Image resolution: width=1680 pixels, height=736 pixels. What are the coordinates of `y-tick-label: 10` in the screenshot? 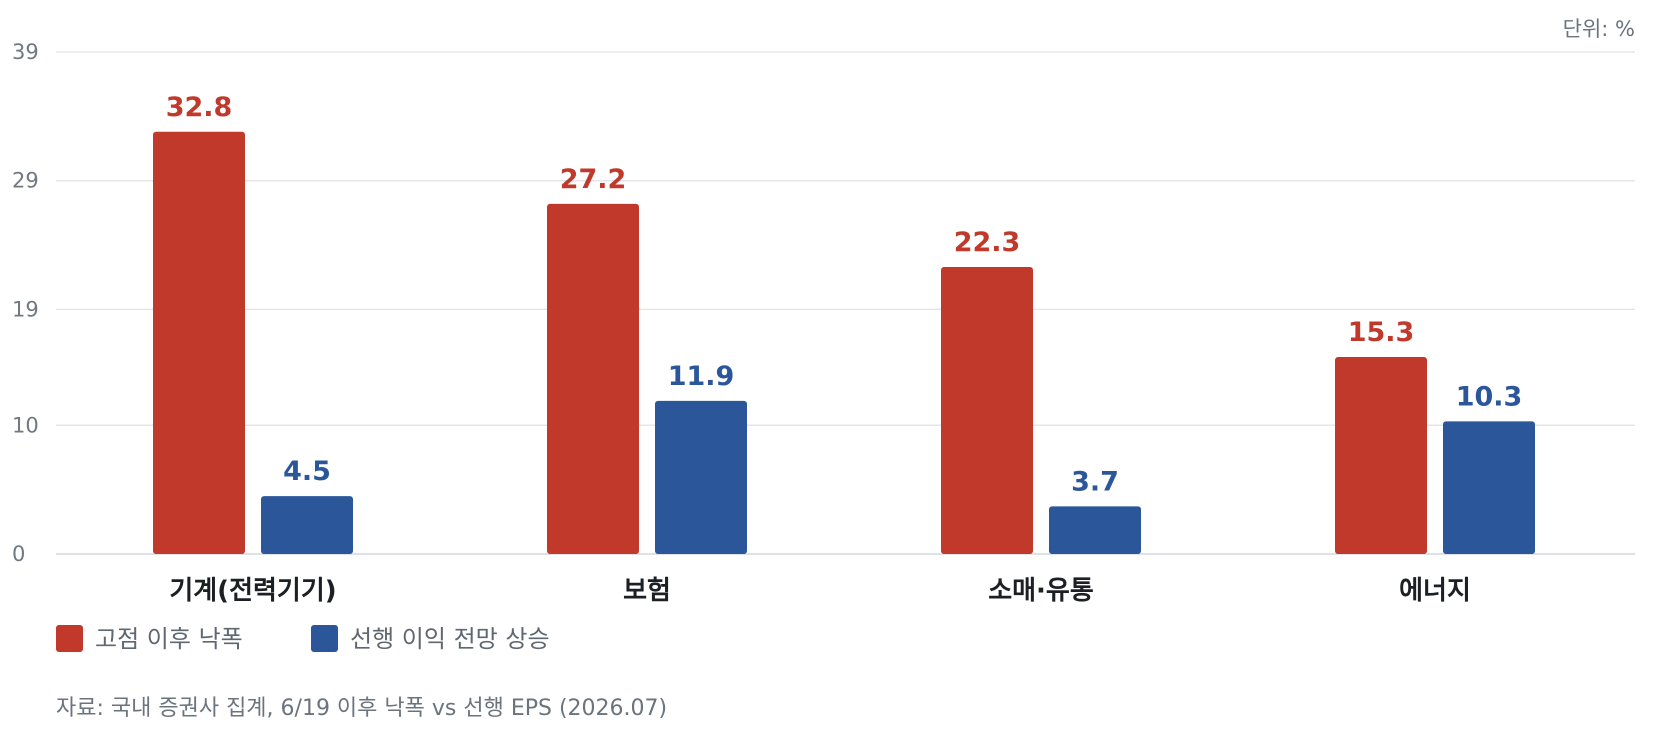 It's located at (25, 425).